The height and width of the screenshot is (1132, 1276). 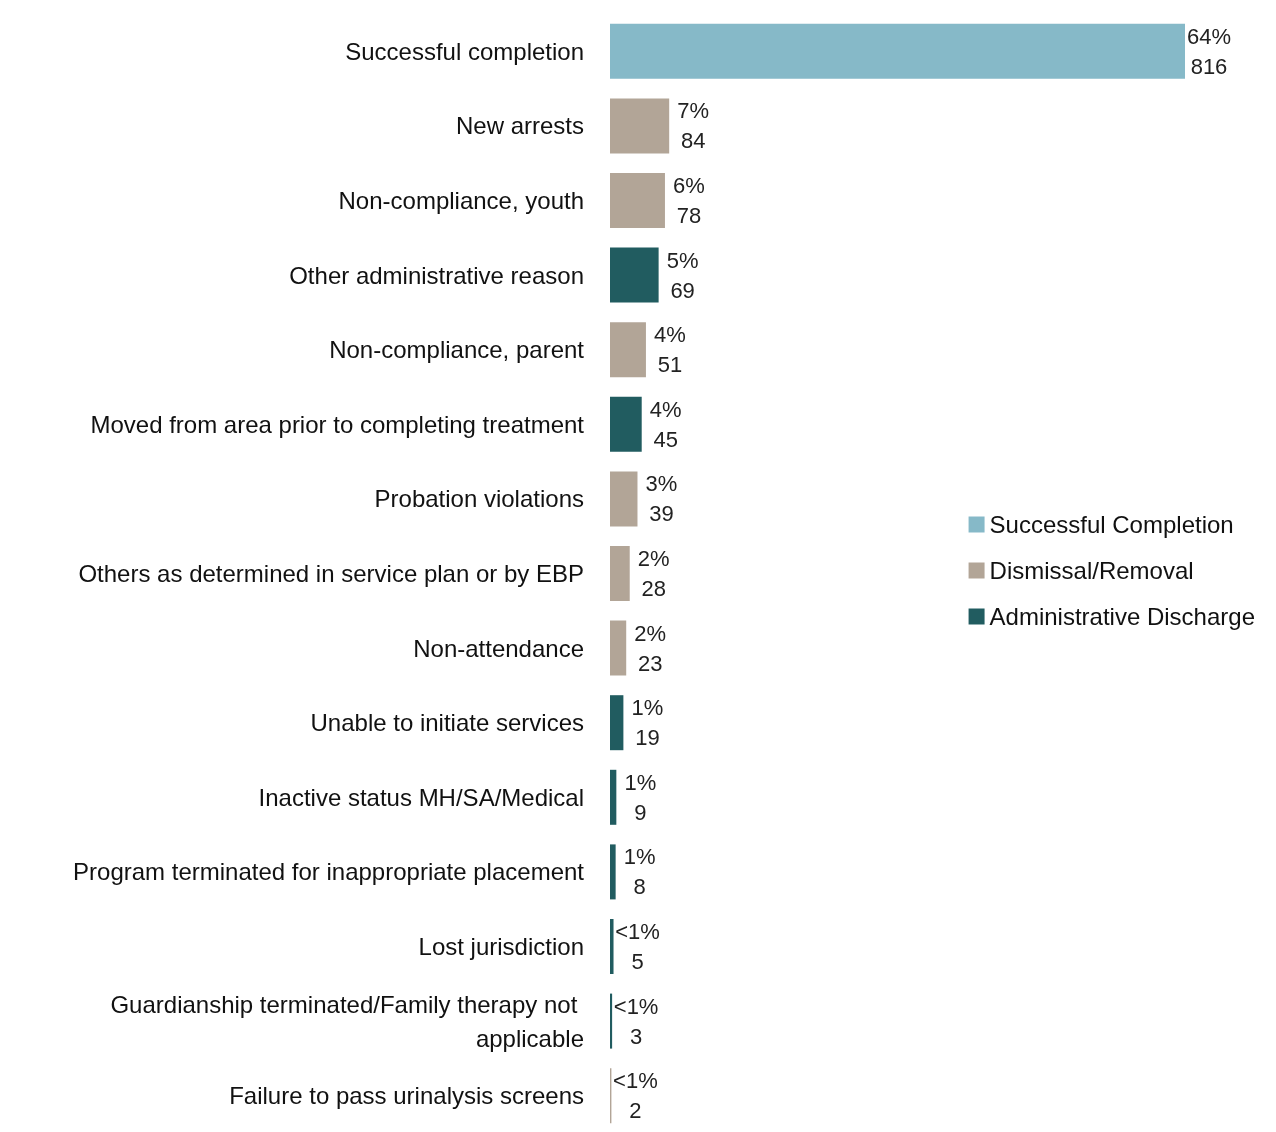 I want to click on y-tick-label: Guardianship terminated/Family therapy not applicable, so click(x=347, y=1021).